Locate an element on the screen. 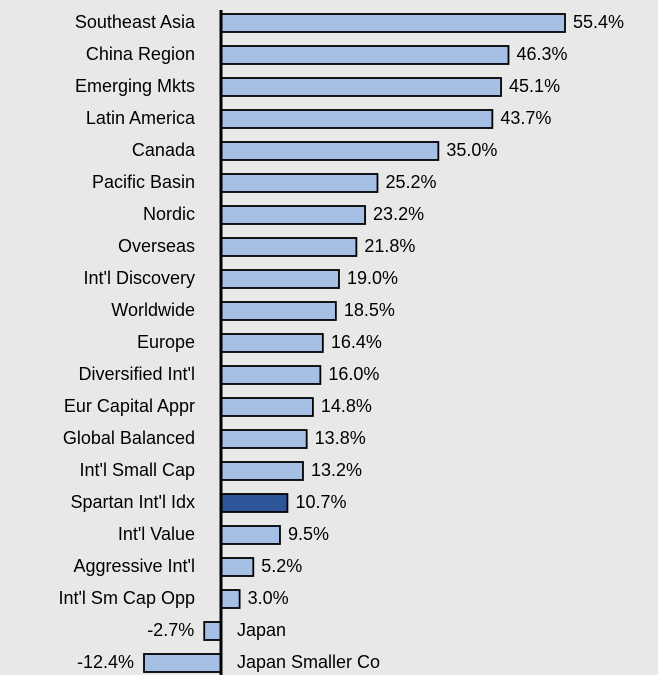  value-label: 14.8% is located at coordinates (346, 406).